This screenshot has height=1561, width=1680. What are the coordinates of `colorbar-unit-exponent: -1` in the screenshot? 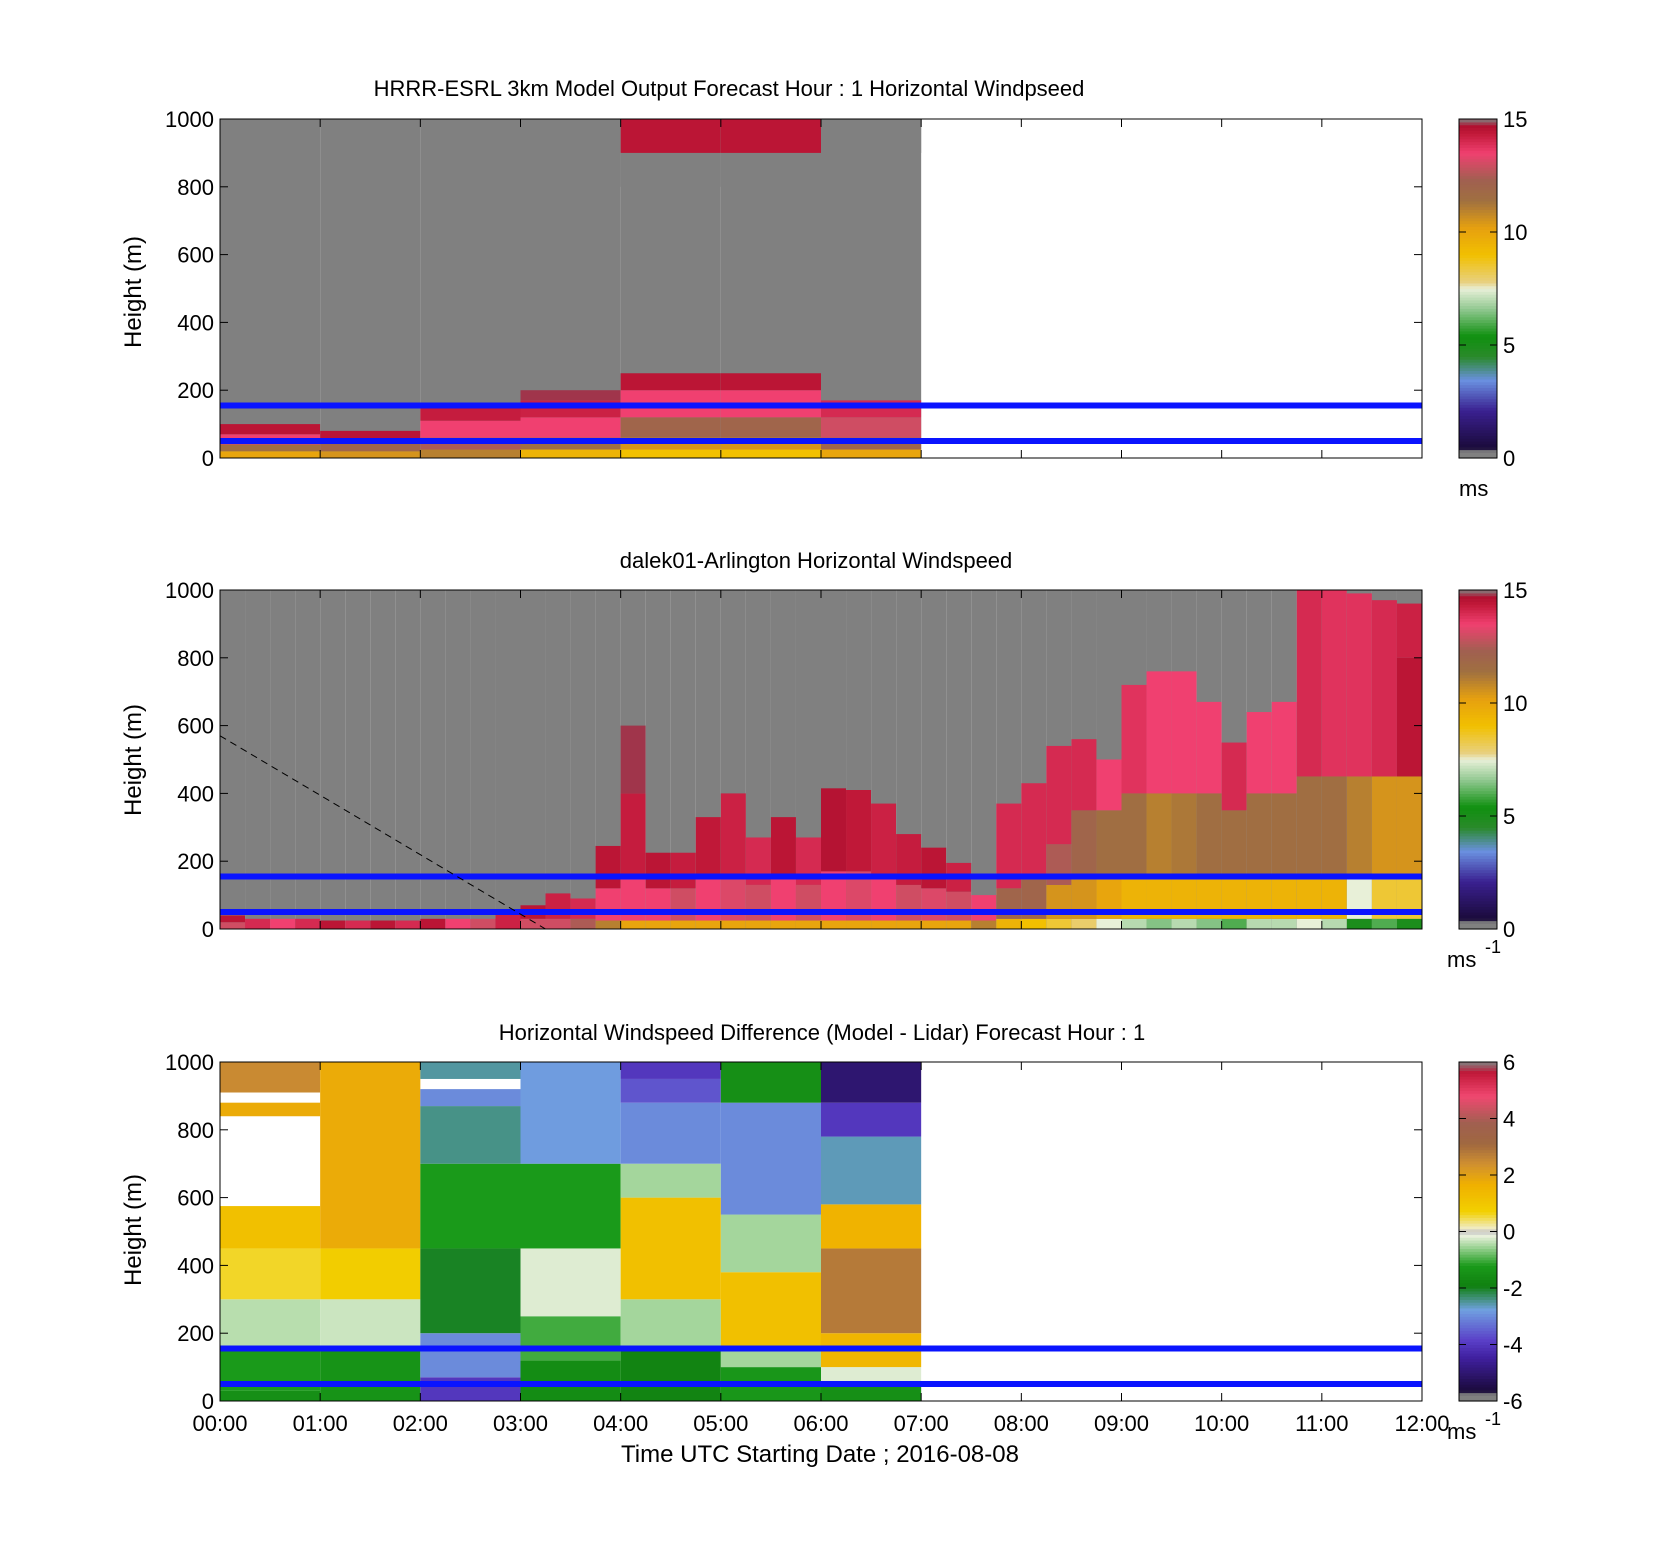 It's located at (1493, 947).